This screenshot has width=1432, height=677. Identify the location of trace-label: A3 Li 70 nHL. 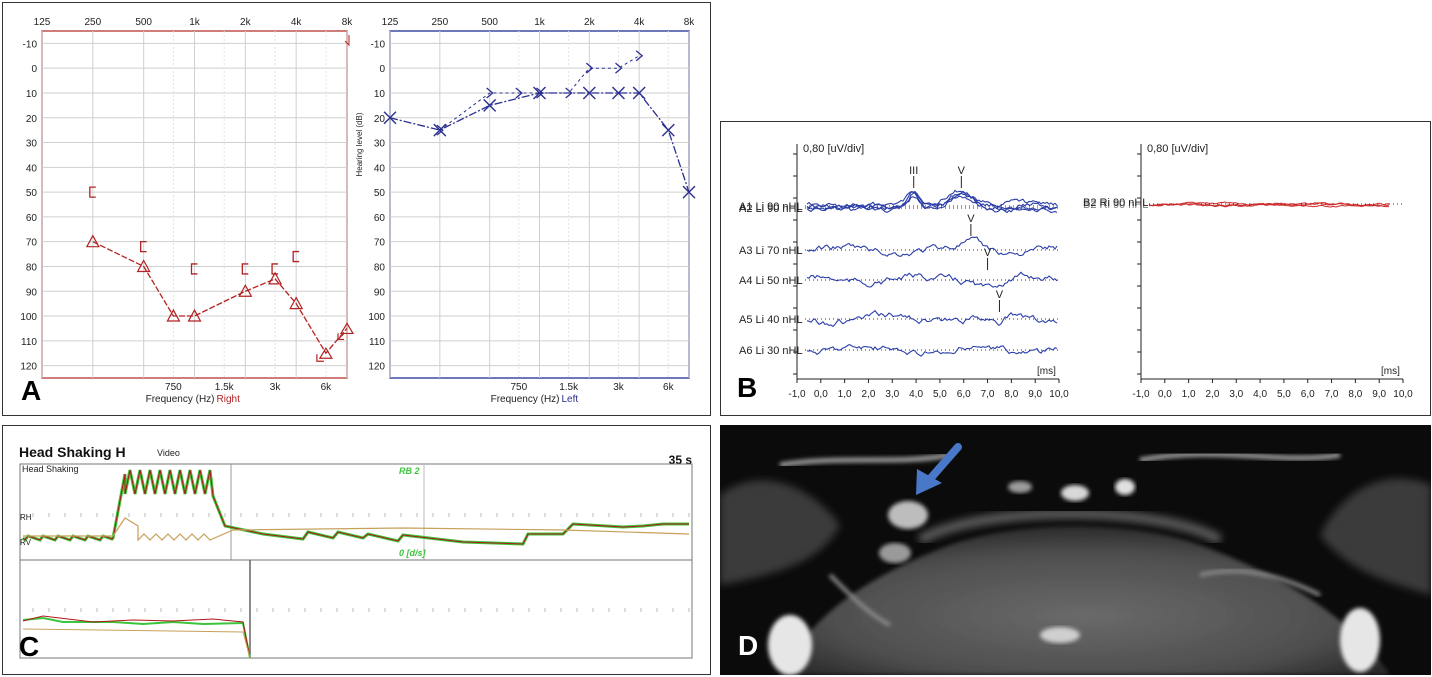
(771, 251).